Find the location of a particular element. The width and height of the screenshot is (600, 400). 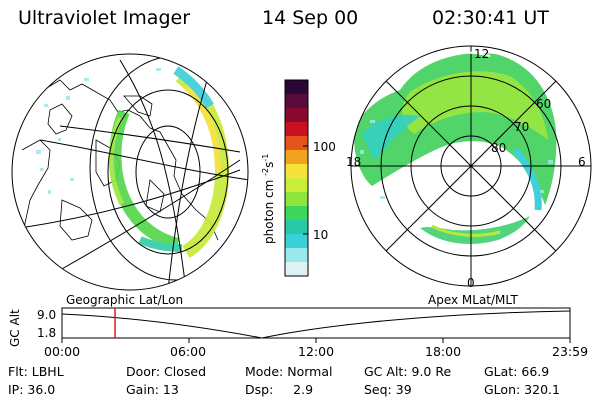

filter-info: Flt: LBHL is located at coordinates (36, 371).